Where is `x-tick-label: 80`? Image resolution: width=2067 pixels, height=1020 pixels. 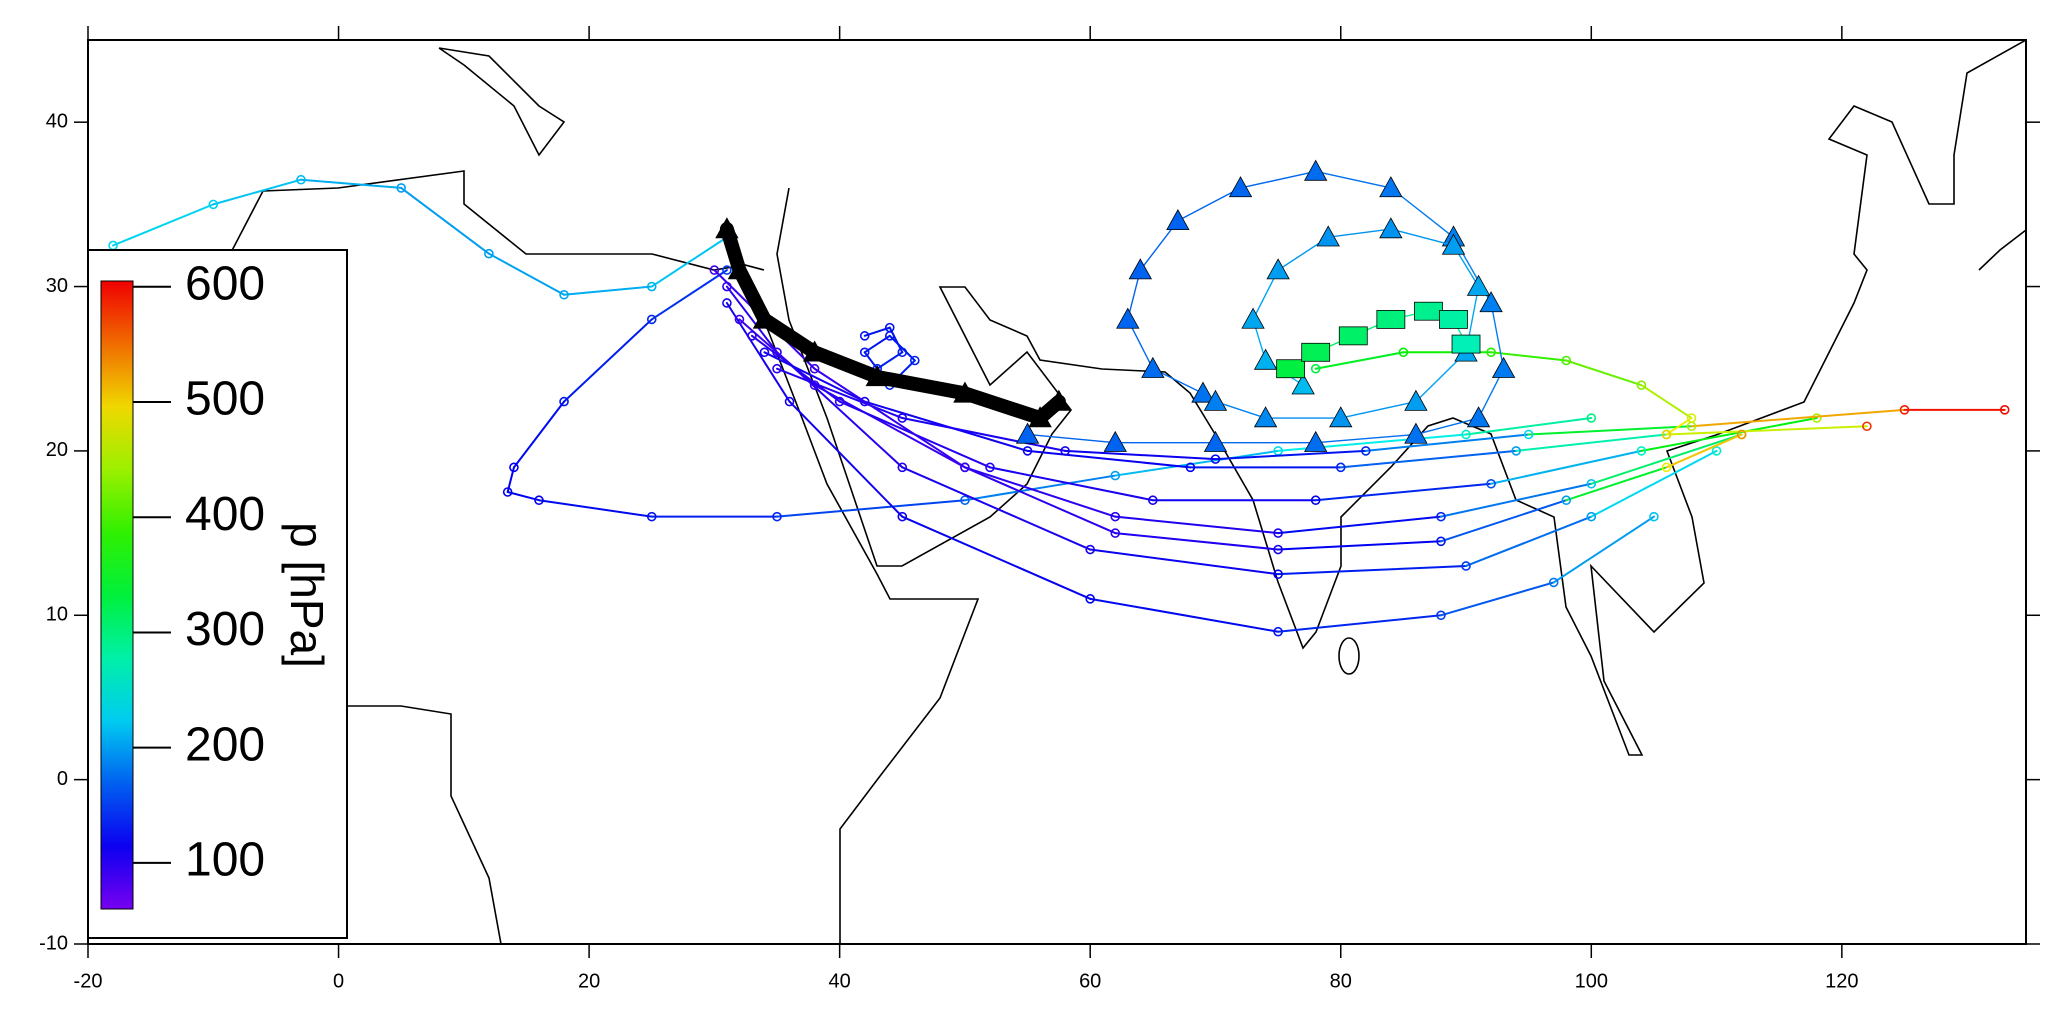 x-tick-label: 80 is located at coordinates (1341, 981).